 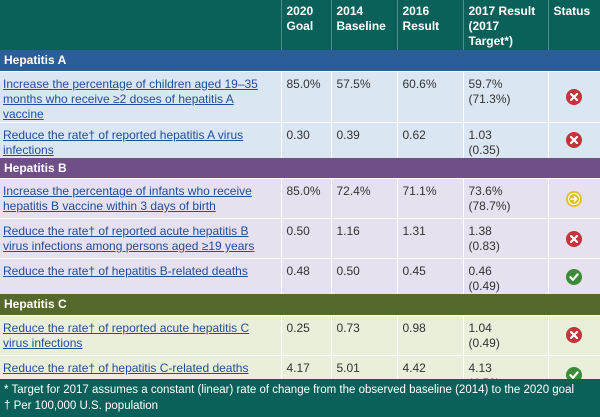 What do you see at coordinates (306, 238) in the screenshot?
I see `goal-2020-cell: 0.50` at bounding box center [306, 238].